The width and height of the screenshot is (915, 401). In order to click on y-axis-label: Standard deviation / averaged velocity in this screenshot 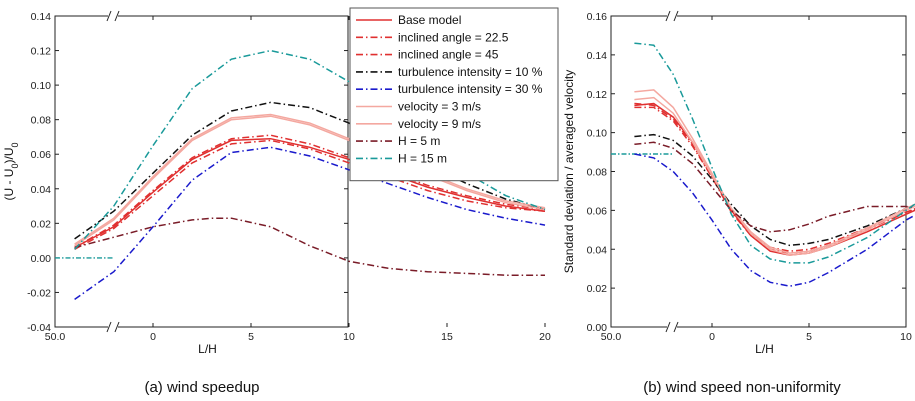, I will do `click(569, 171)`.